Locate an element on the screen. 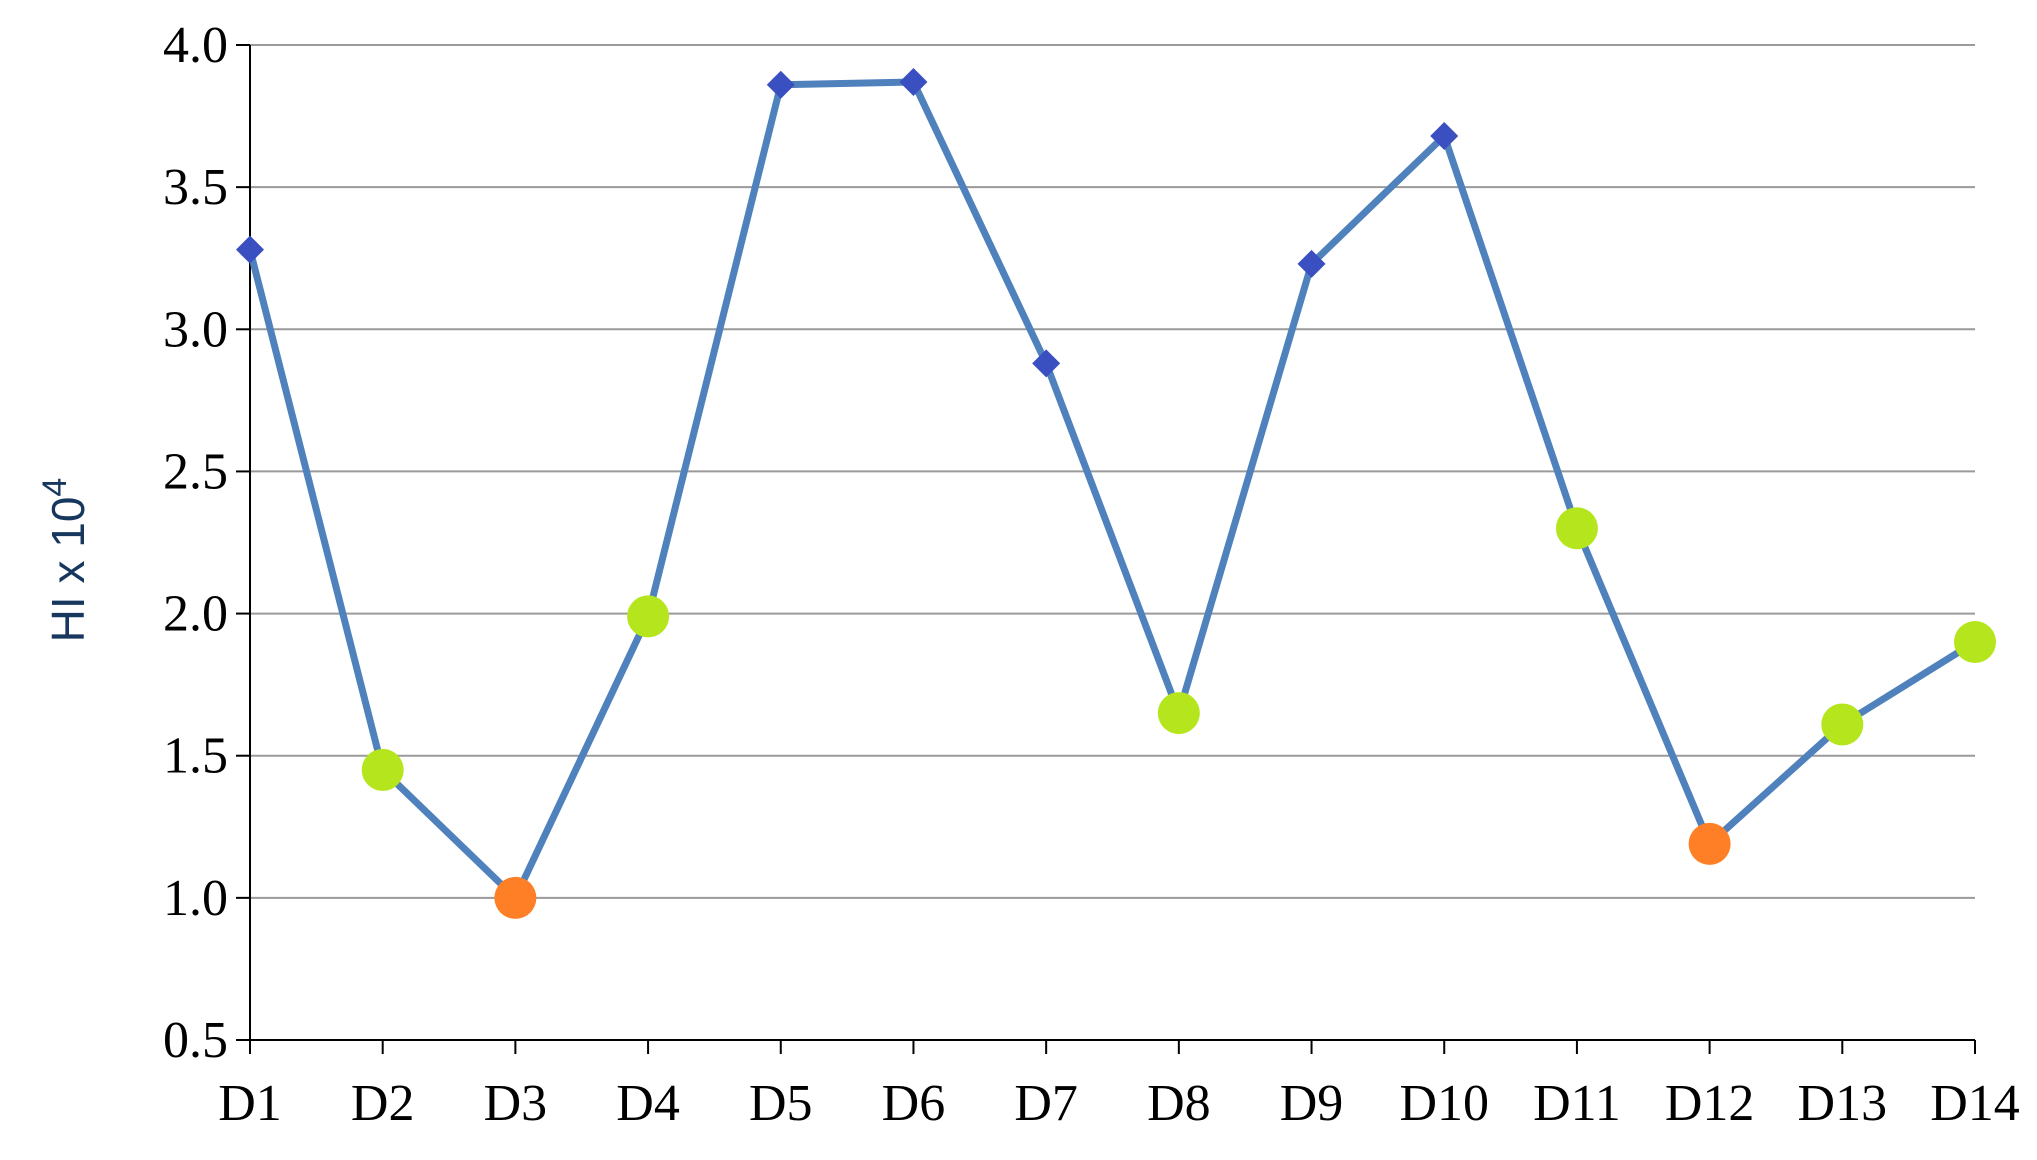 Image resolution: width=2037 pixels, height=1160 pixels. x-tick-label: D7 is located at coordinates (1046, 1103).